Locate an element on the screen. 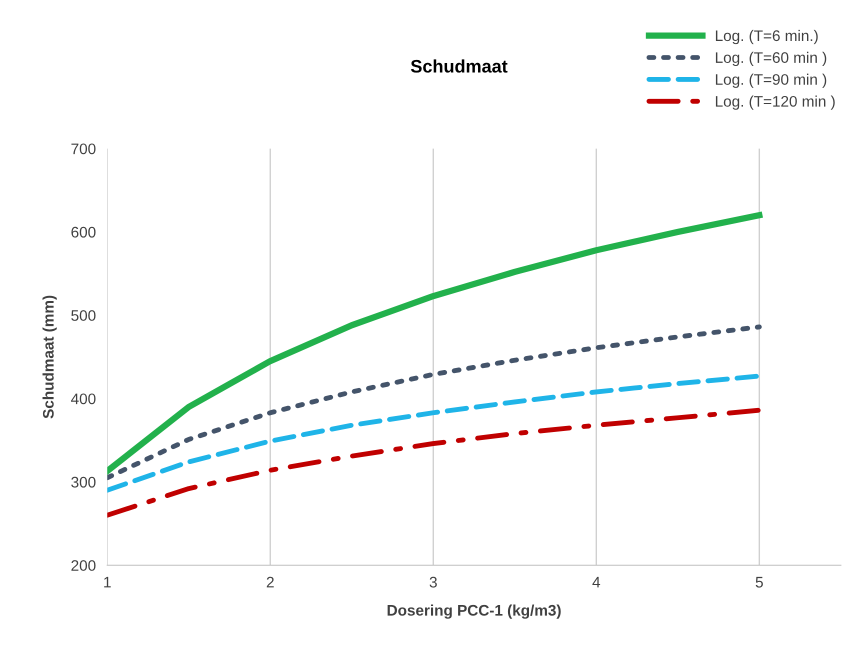 This screenshot has height=646, width=858. legend-label: Log. (T=60 min ) is located at coordinates (771, 59).